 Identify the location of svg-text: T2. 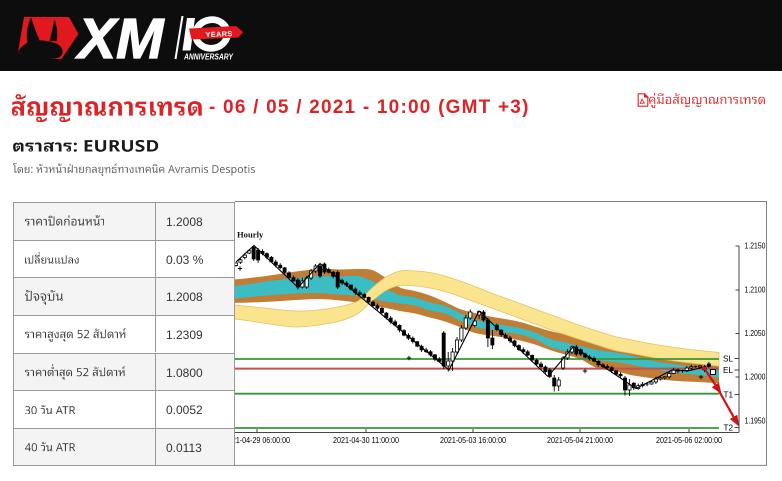
(728, 427).